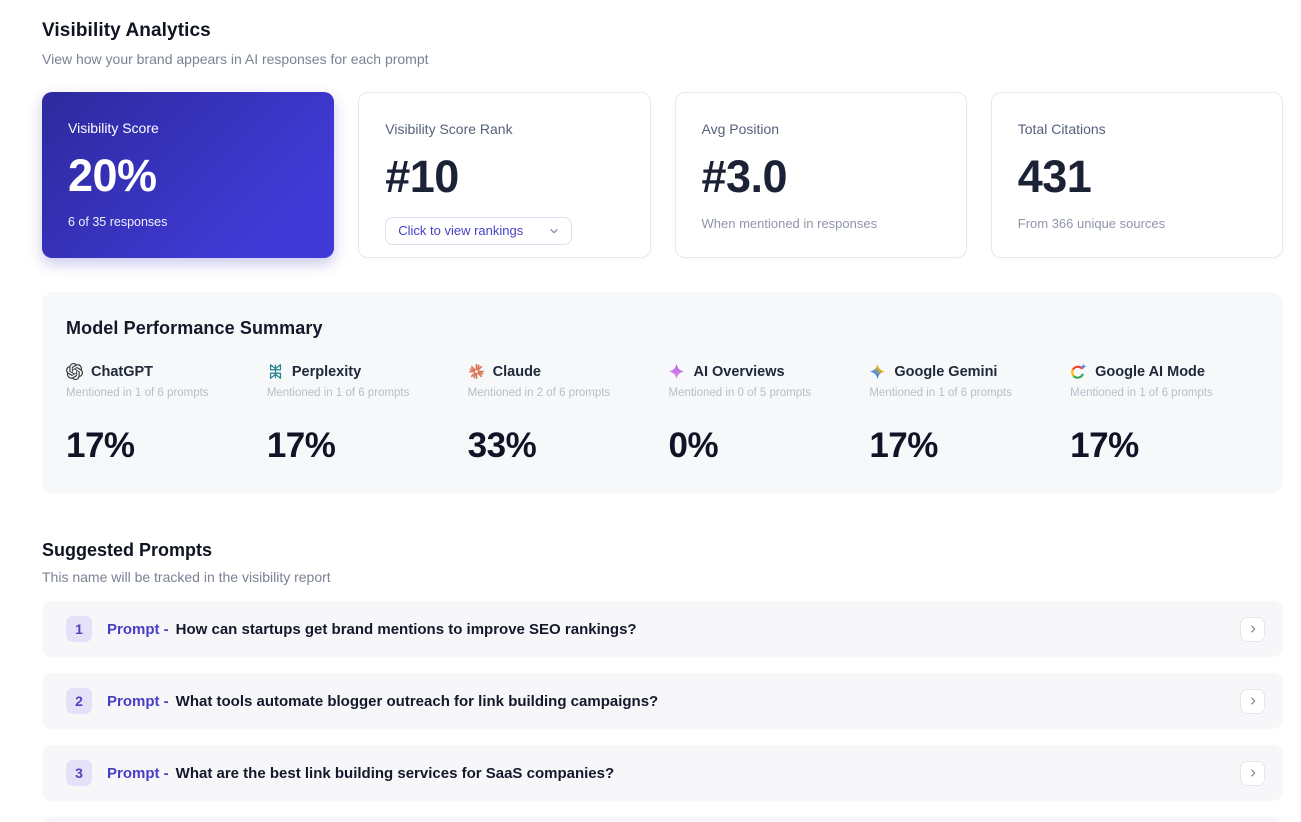  I want to click on visibility-score-card: Visibility Score 20% 6 of 35 responses, so click(188, 175).